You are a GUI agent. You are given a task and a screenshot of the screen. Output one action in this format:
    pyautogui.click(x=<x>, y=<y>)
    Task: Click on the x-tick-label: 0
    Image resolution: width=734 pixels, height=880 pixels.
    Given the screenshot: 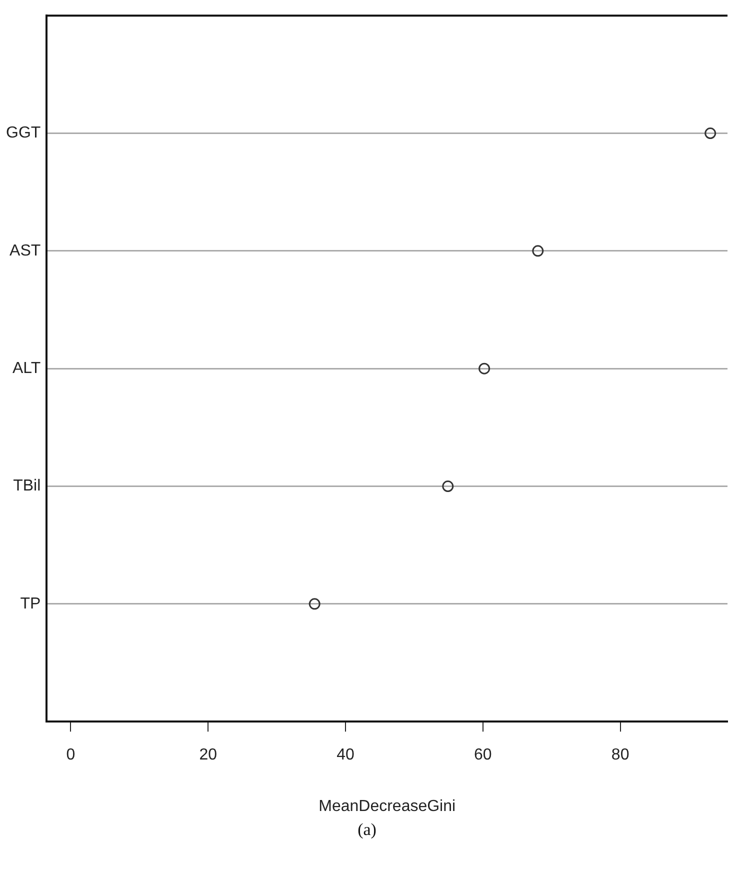 What is the action you would take?
    pyautogui.click(x=71, y=755)
    